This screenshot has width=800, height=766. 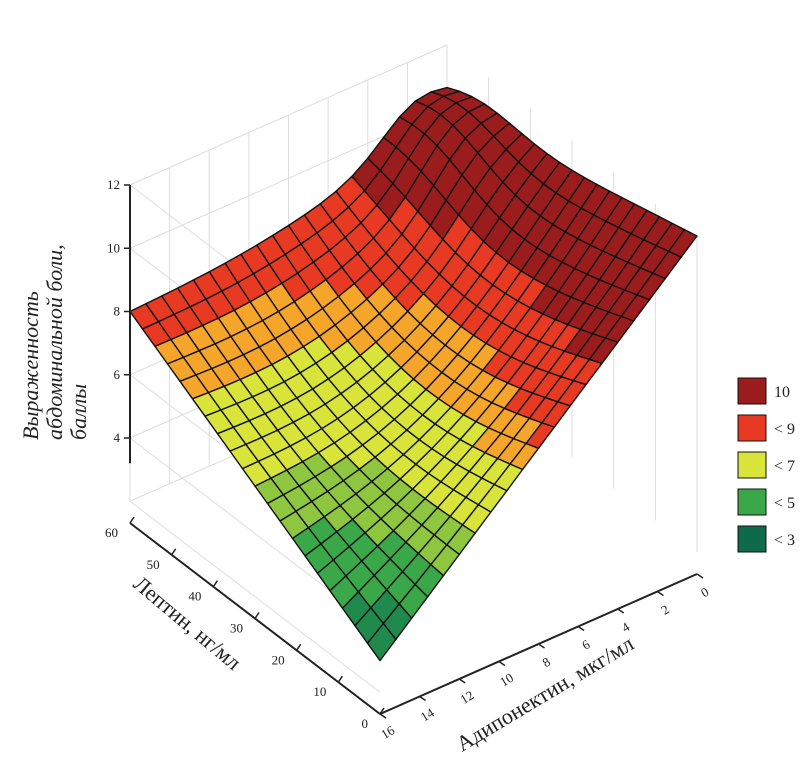 What do you see at coordinates (784, 429) in the screenshot?
I see `legend-label: < 9` at bounding box center [784, 429].